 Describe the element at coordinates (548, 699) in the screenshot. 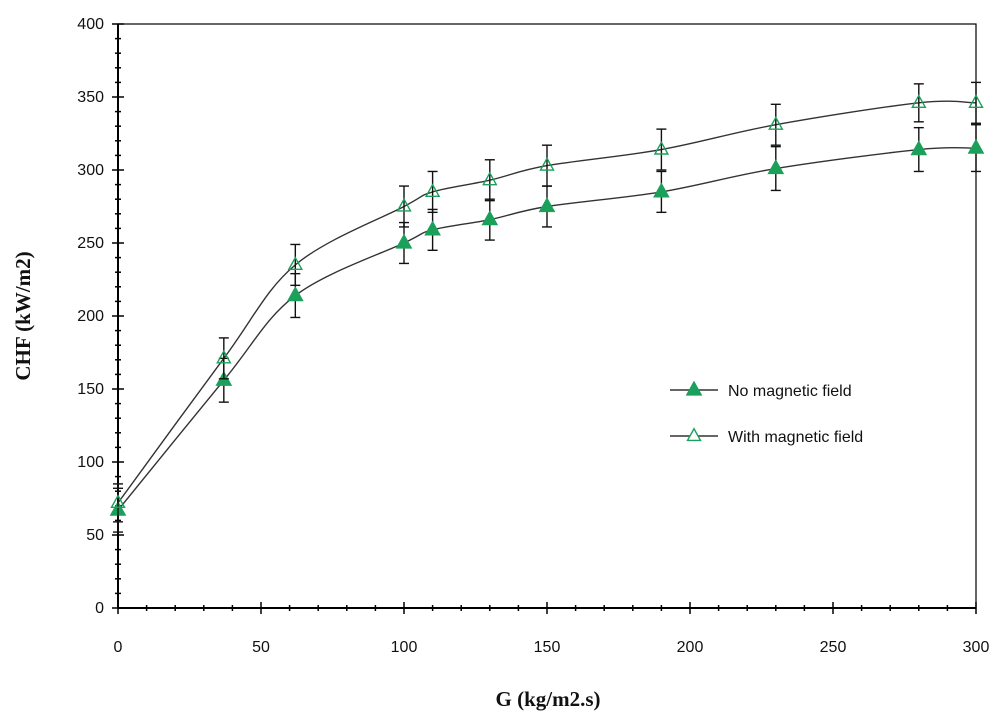

I see `x-axis-title: G (kg/m2.s)` at that location.